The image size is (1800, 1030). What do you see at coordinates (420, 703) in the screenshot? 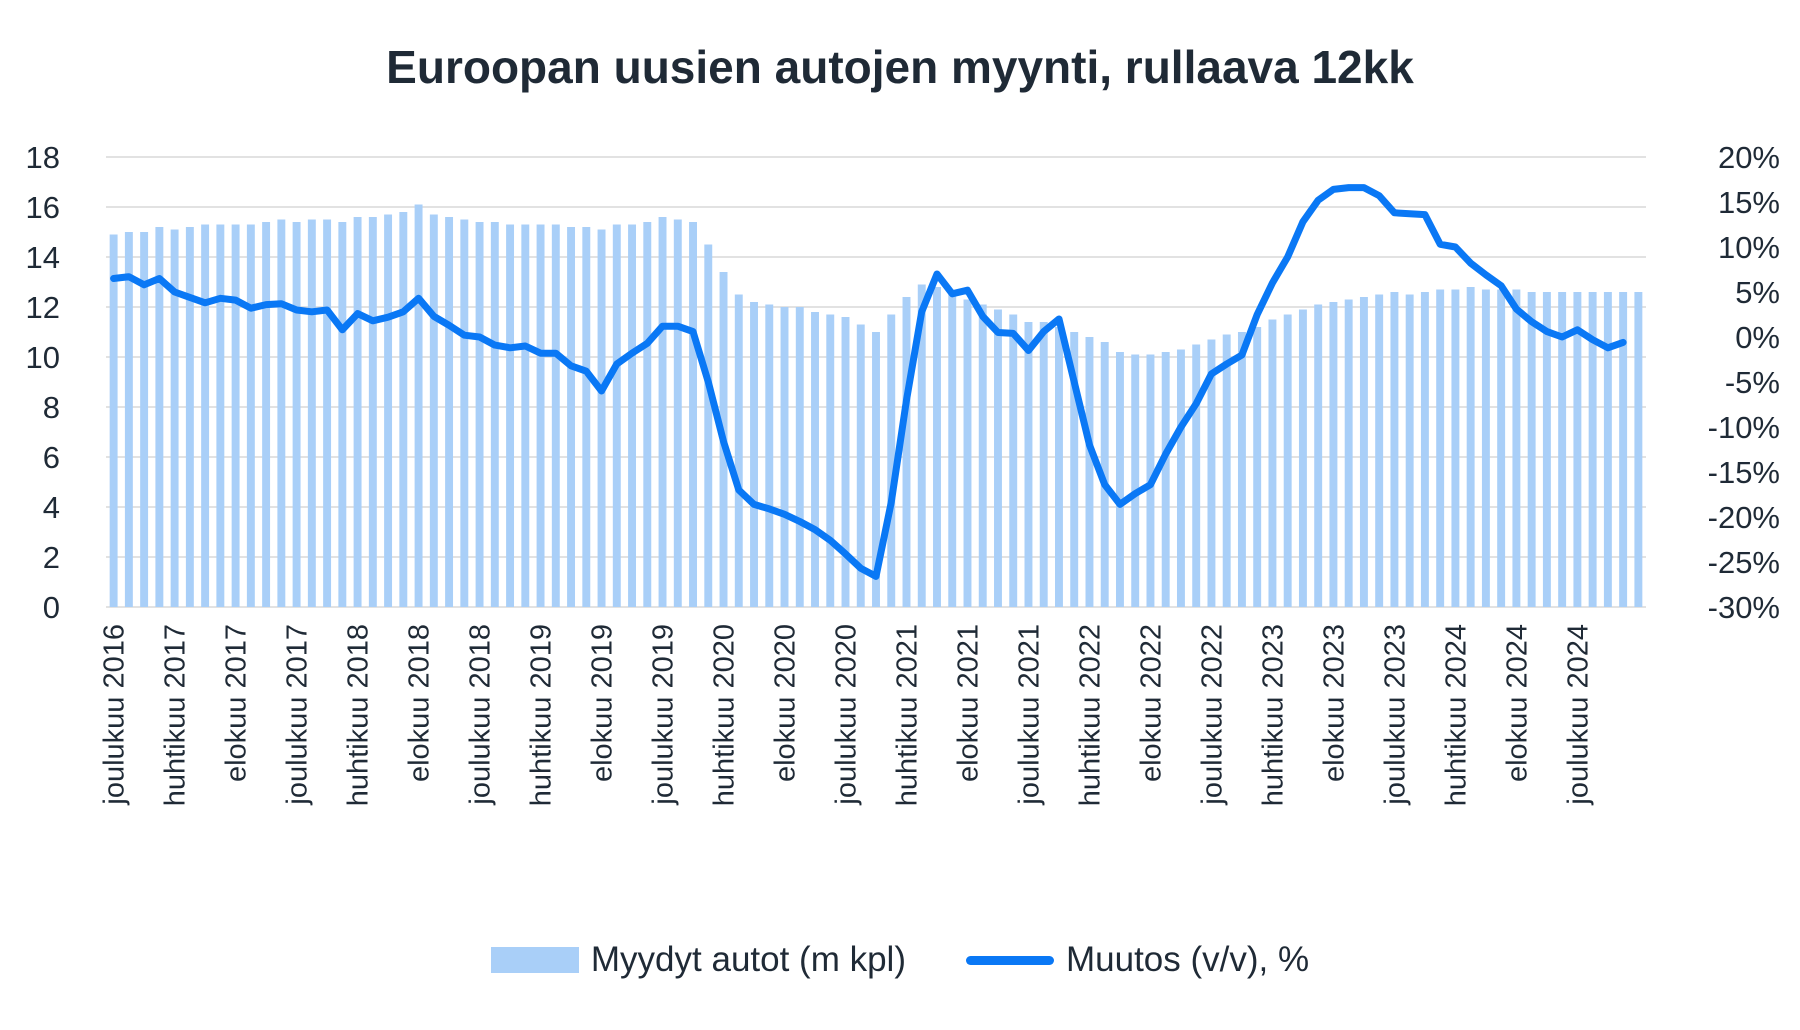
I see `x-tick-label: elokuu 2018` at bounding box center [420, 703].